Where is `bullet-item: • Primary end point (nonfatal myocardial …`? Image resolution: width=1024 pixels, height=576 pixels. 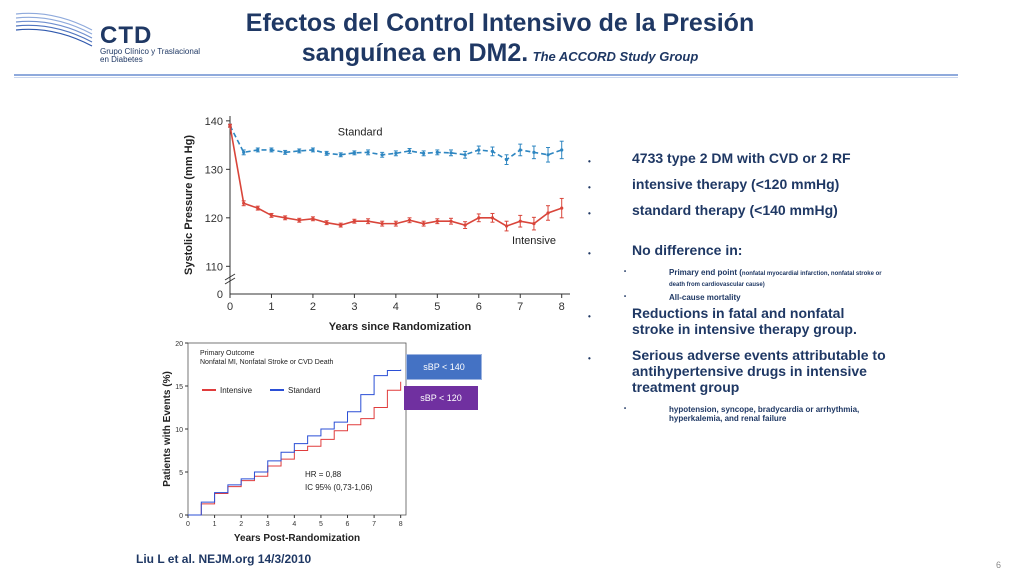 bullet-item: • Primary end point (nonfatal myocardial … is located at coordinates (738, 279).